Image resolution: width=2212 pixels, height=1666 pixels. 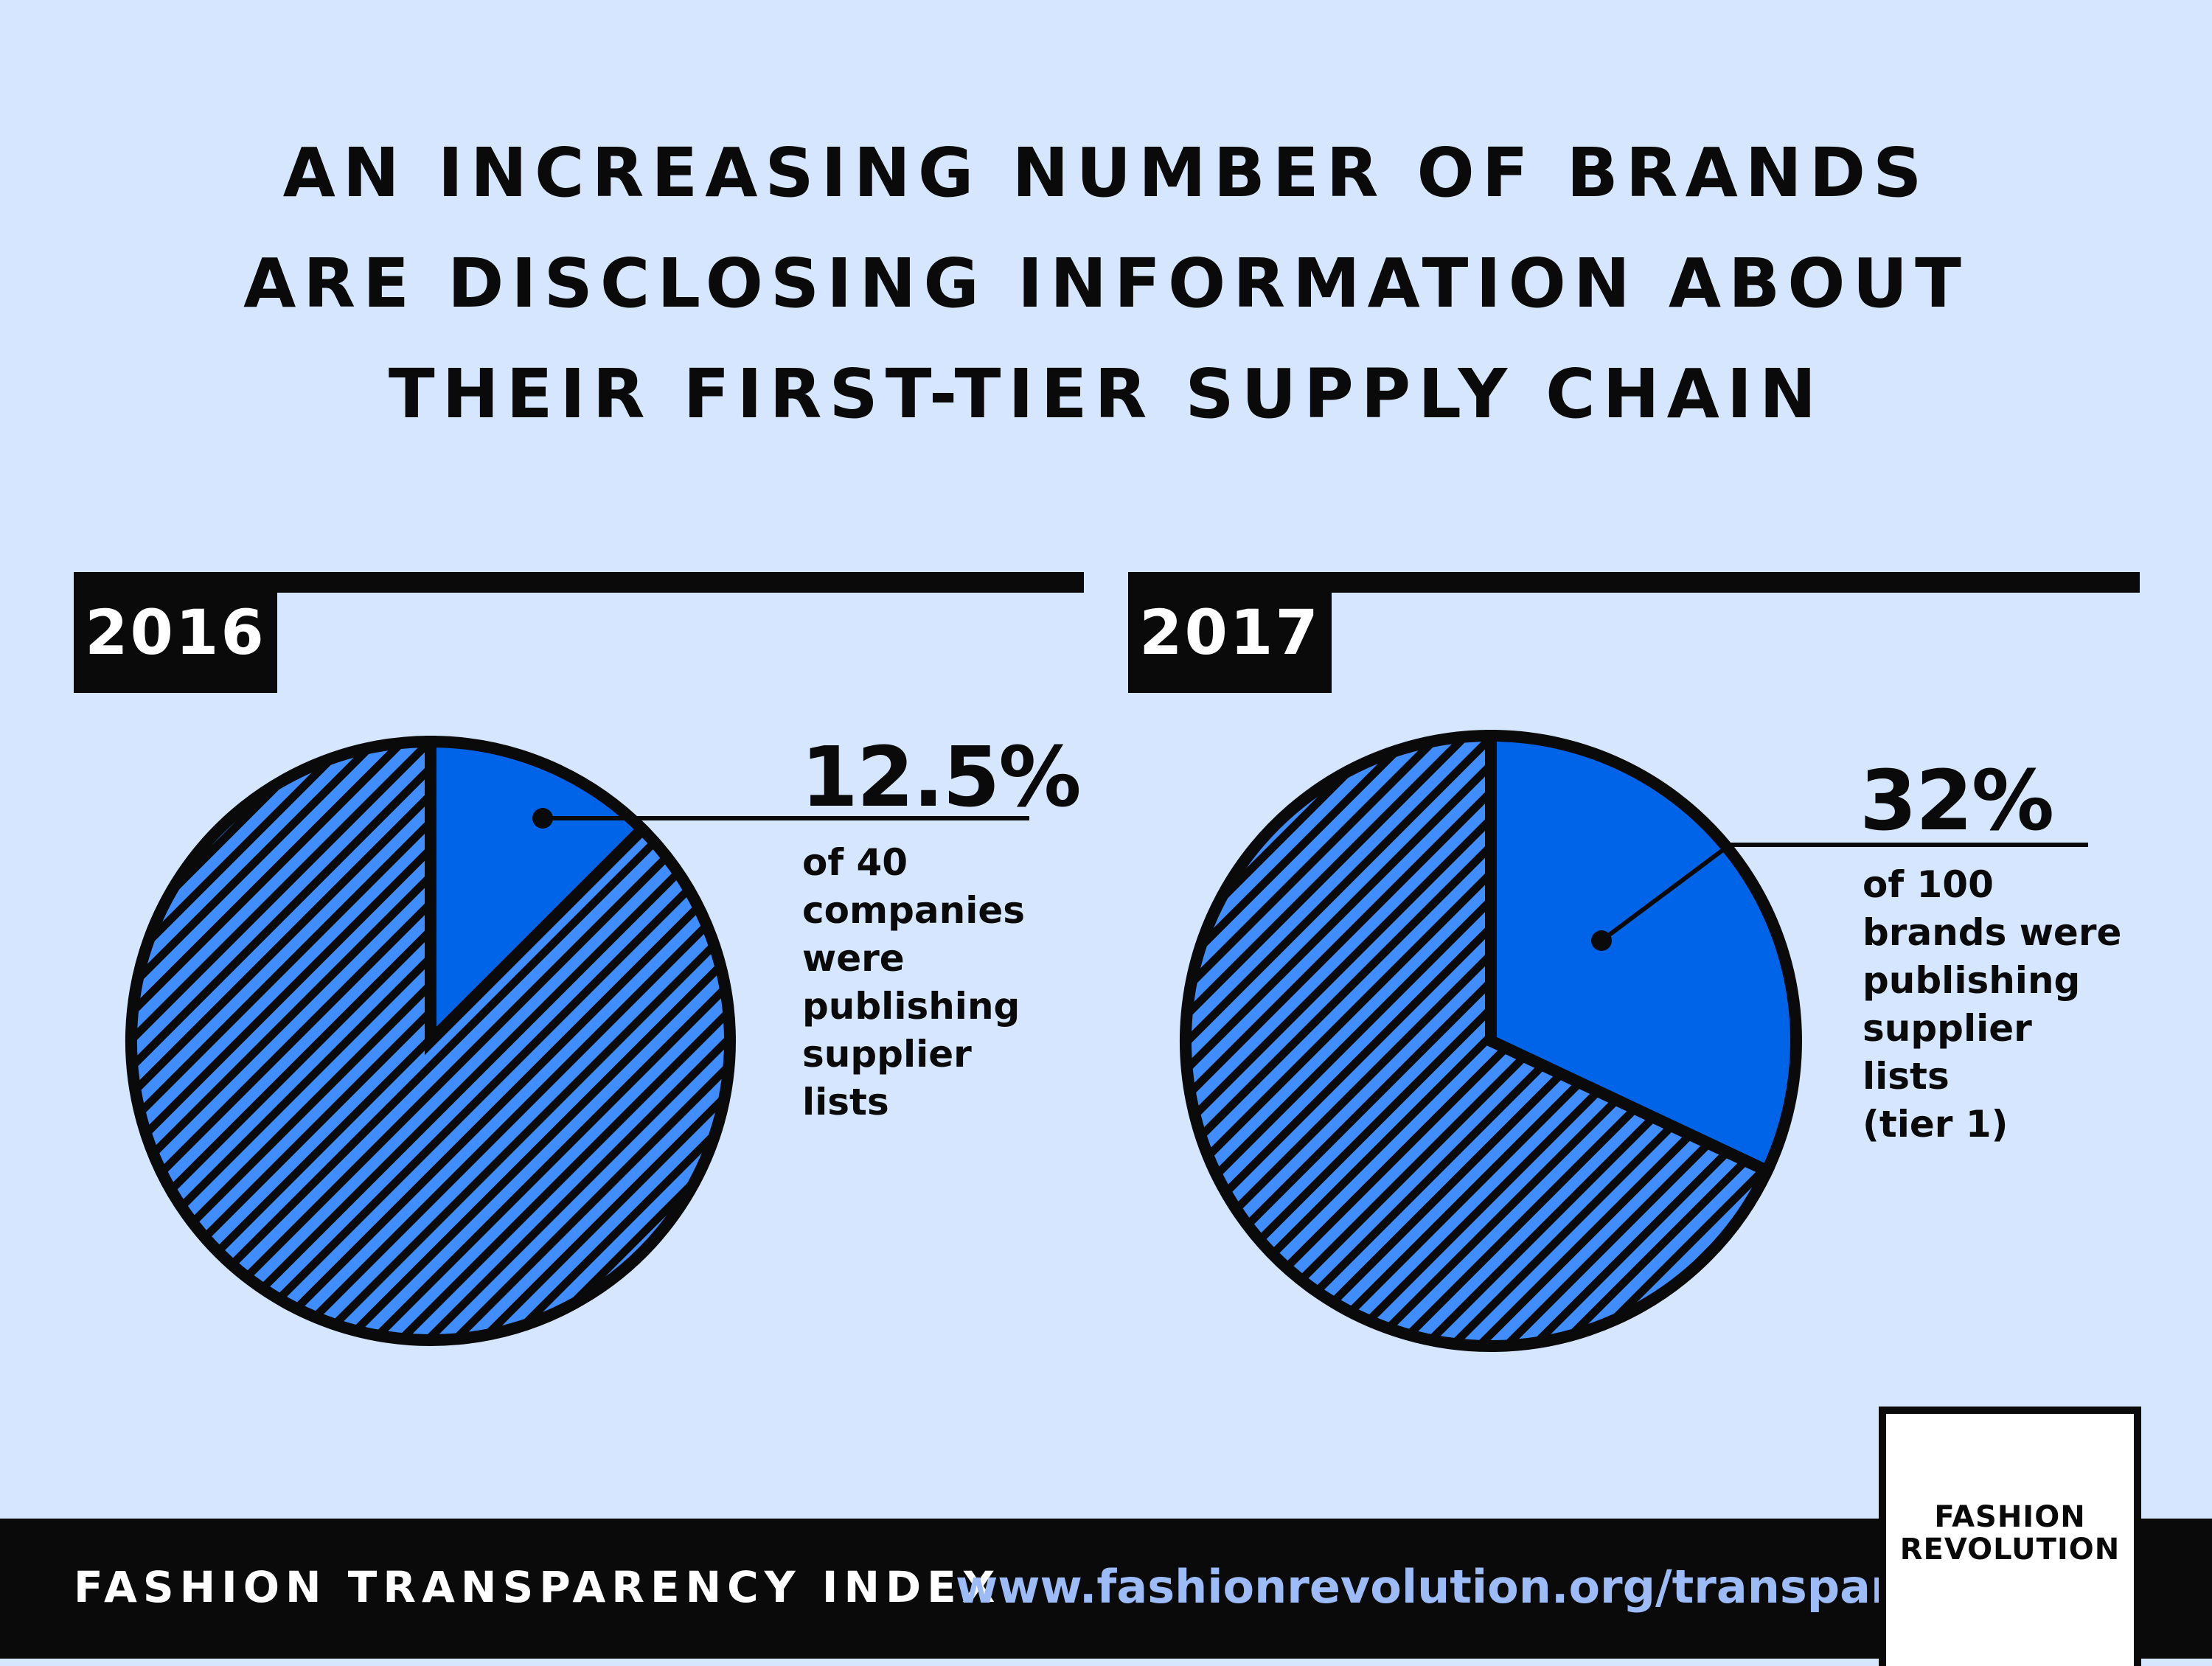 I want to click on description-2016-line: supplier, so click(x=887, y=1054).